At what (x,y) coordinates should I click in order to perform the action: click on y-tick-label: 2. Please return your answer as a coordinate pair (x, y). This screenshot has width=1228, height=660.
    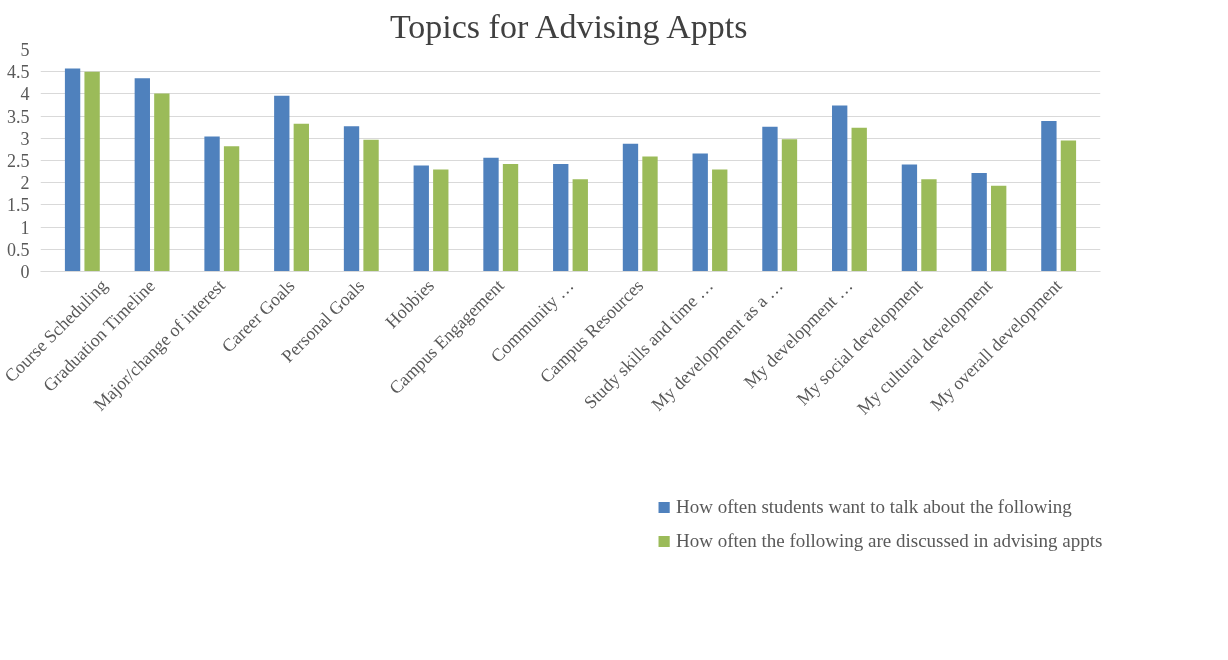
    Looking at the image, I should click on (25, 183).